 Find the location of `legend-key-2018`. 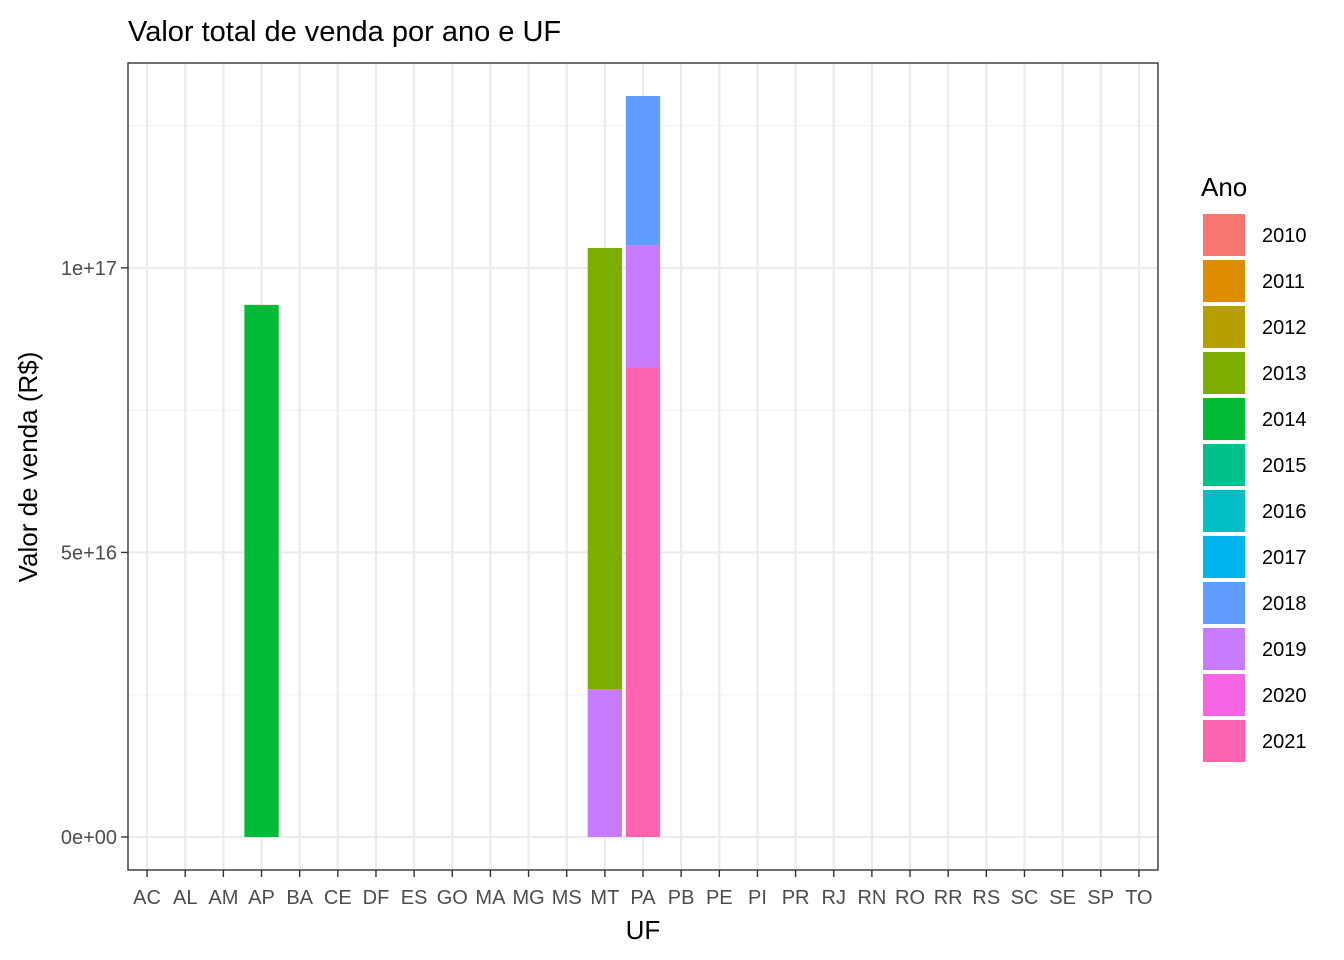

legend-key-2018 is located at coordinates (1224, 603).